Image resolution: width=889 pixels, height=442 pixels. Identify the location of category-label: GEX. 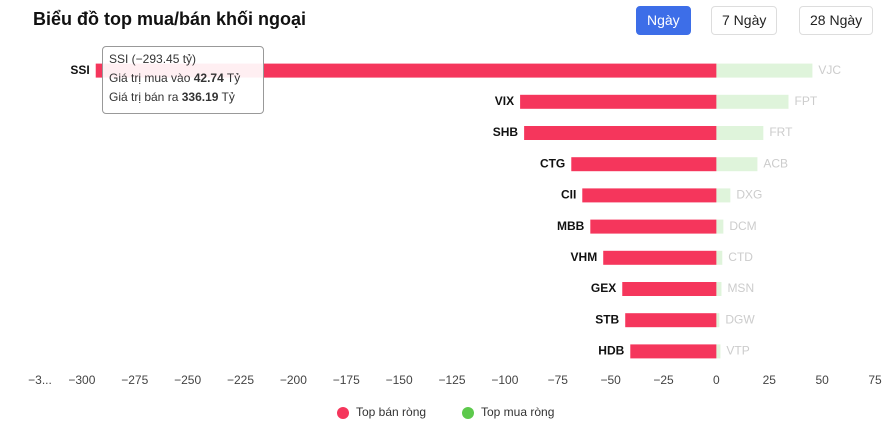
(603, 288).